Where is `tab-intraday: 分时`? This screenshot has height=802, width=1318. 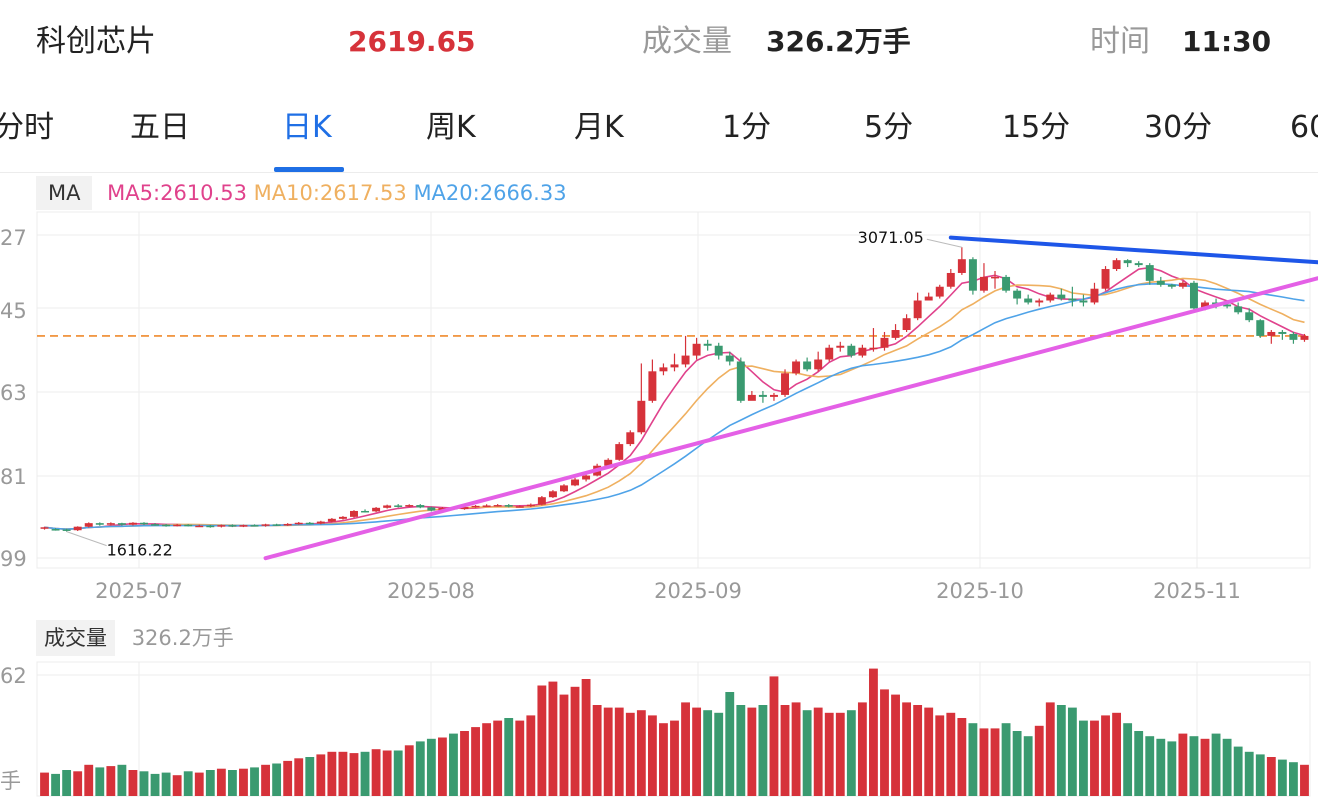 tab-intraday: 分时 is located at coordinates (27, 127).